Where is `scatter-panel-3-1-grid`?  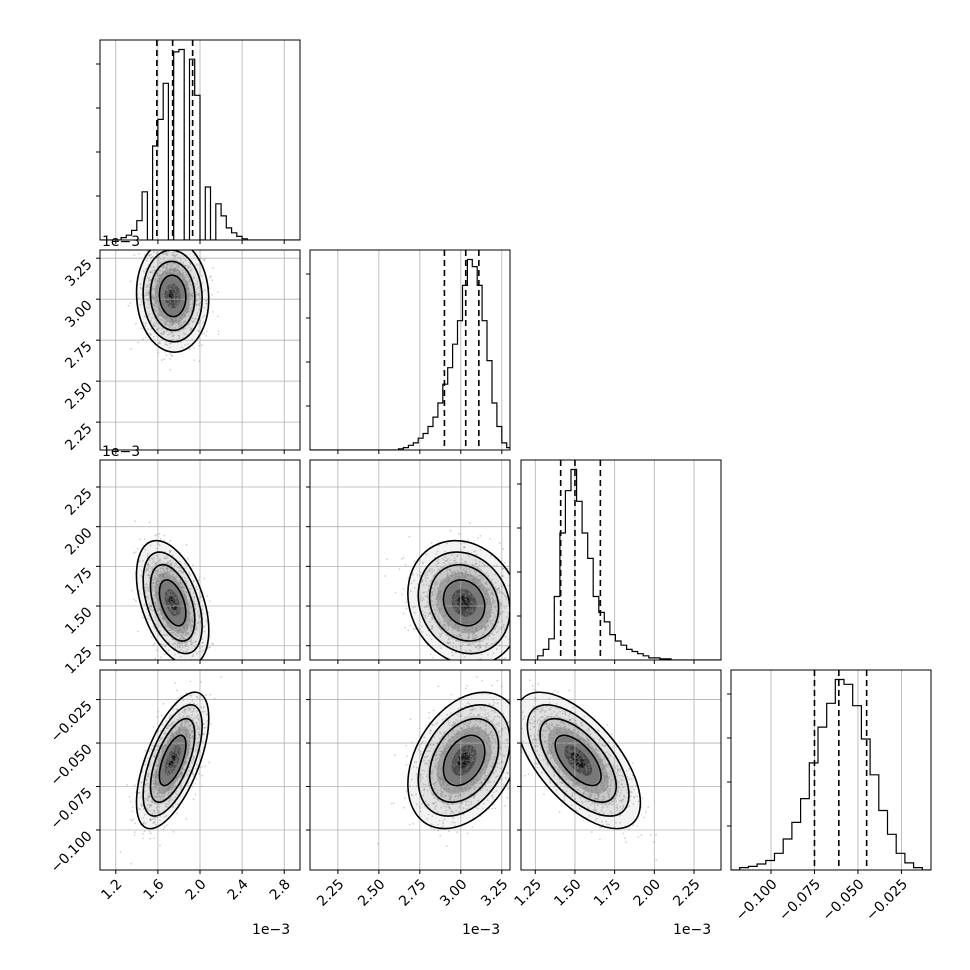 scatter-panel-3-1-grid is located at coordinates (410, 770).